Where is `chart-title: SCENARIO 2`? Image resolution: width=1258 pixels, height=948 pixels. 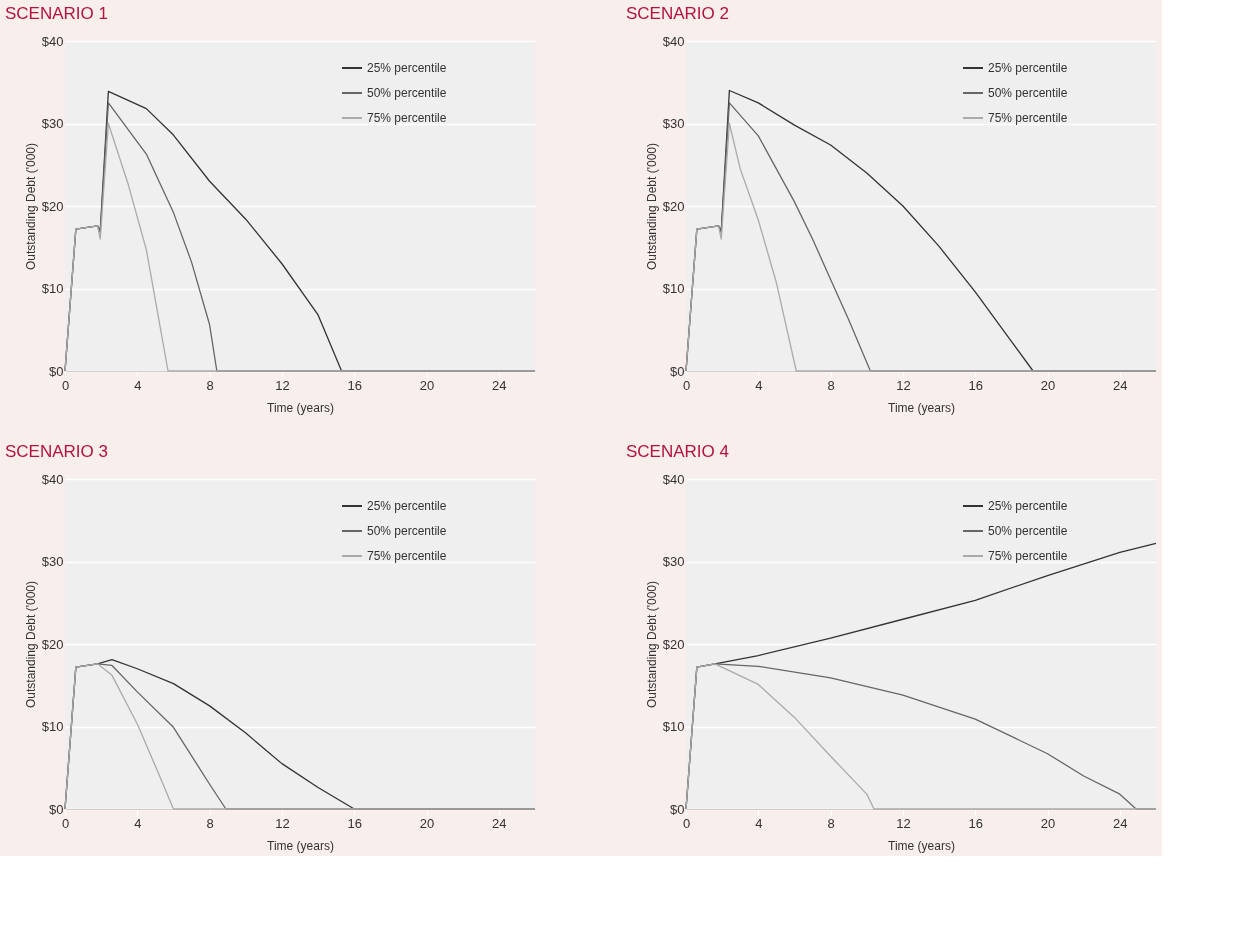
chart-title: SCENARIO 2 is located at coordinates (677, 13).